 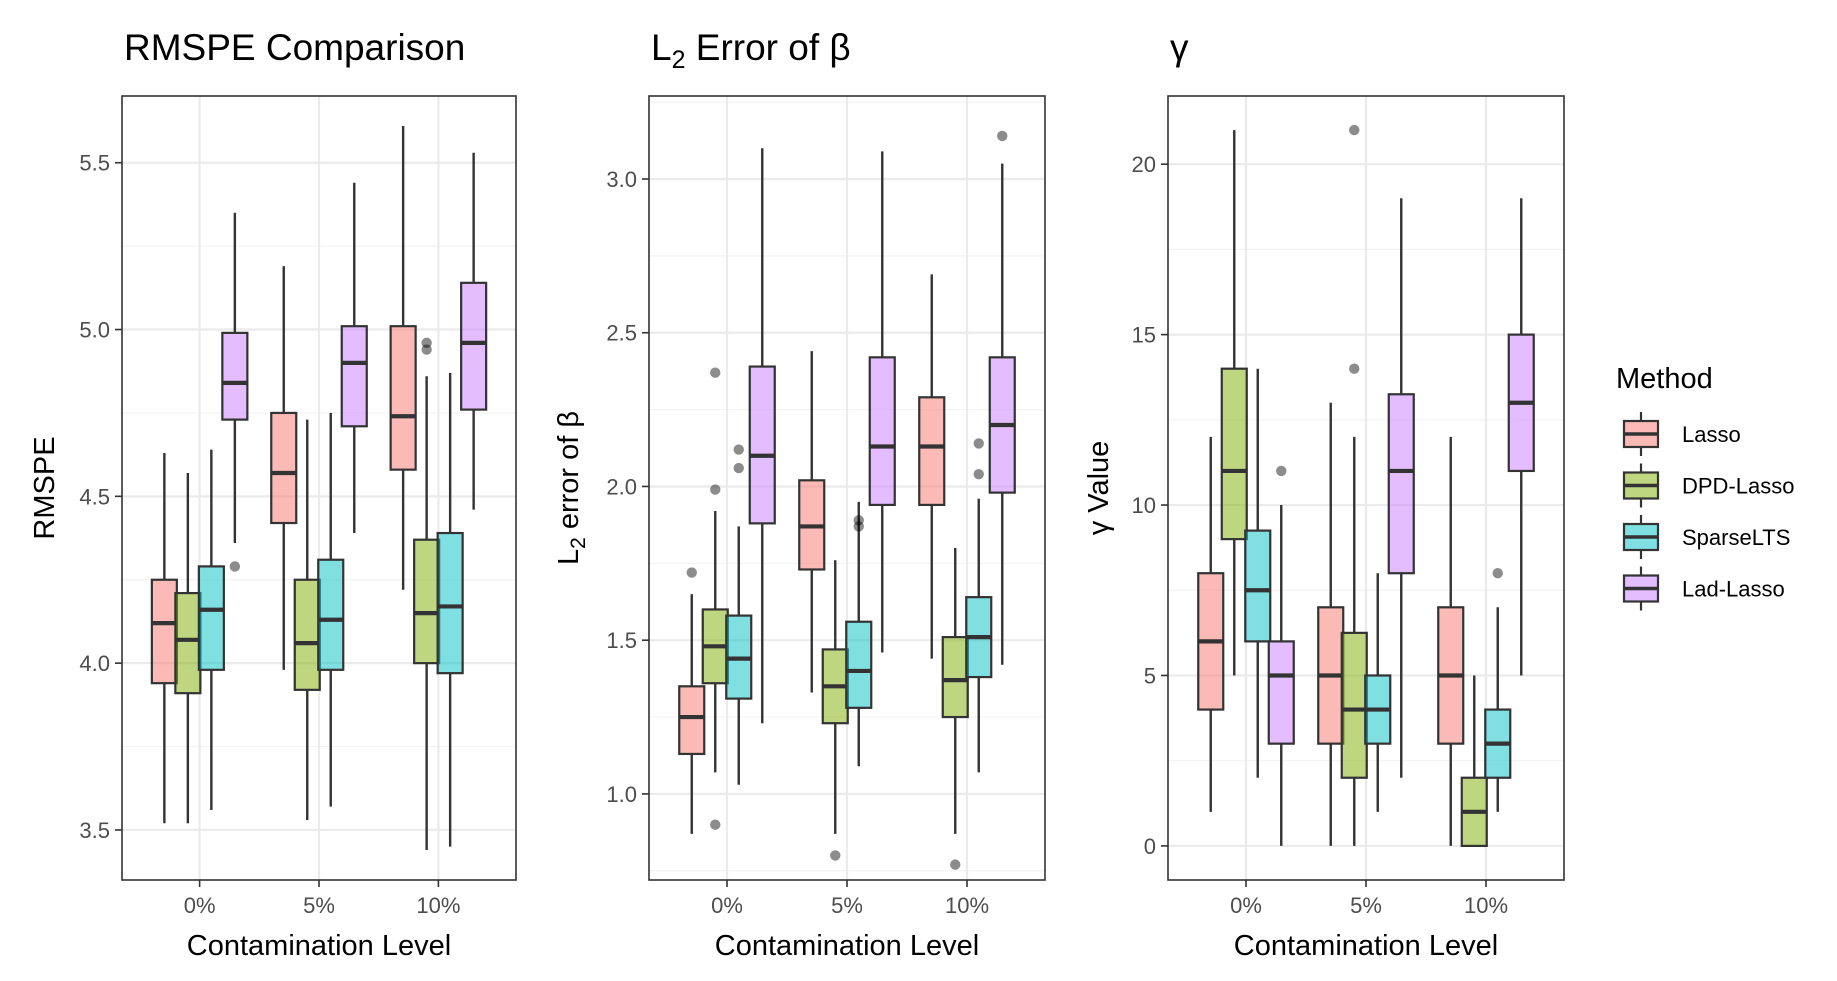 I want to click on legend-label: Lad-Lasso, so click(x=1733, y=589).